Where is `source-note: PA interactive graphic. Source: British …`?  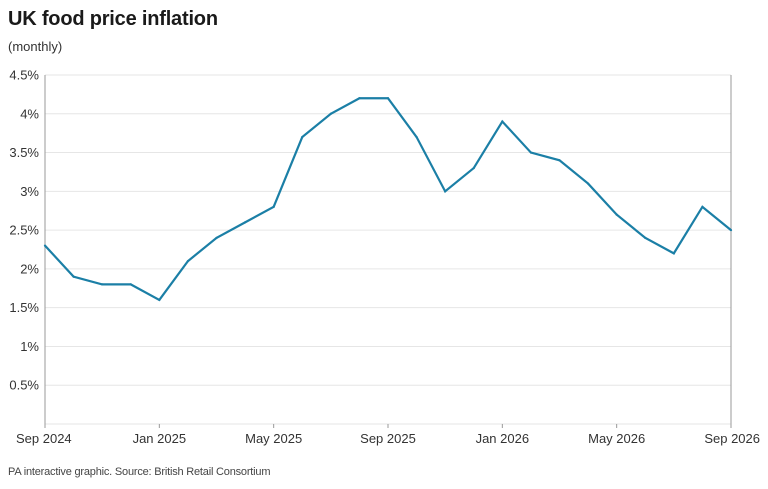 source-note: PA interactive graphic. Source: British … is located at coordinates (139, 472).